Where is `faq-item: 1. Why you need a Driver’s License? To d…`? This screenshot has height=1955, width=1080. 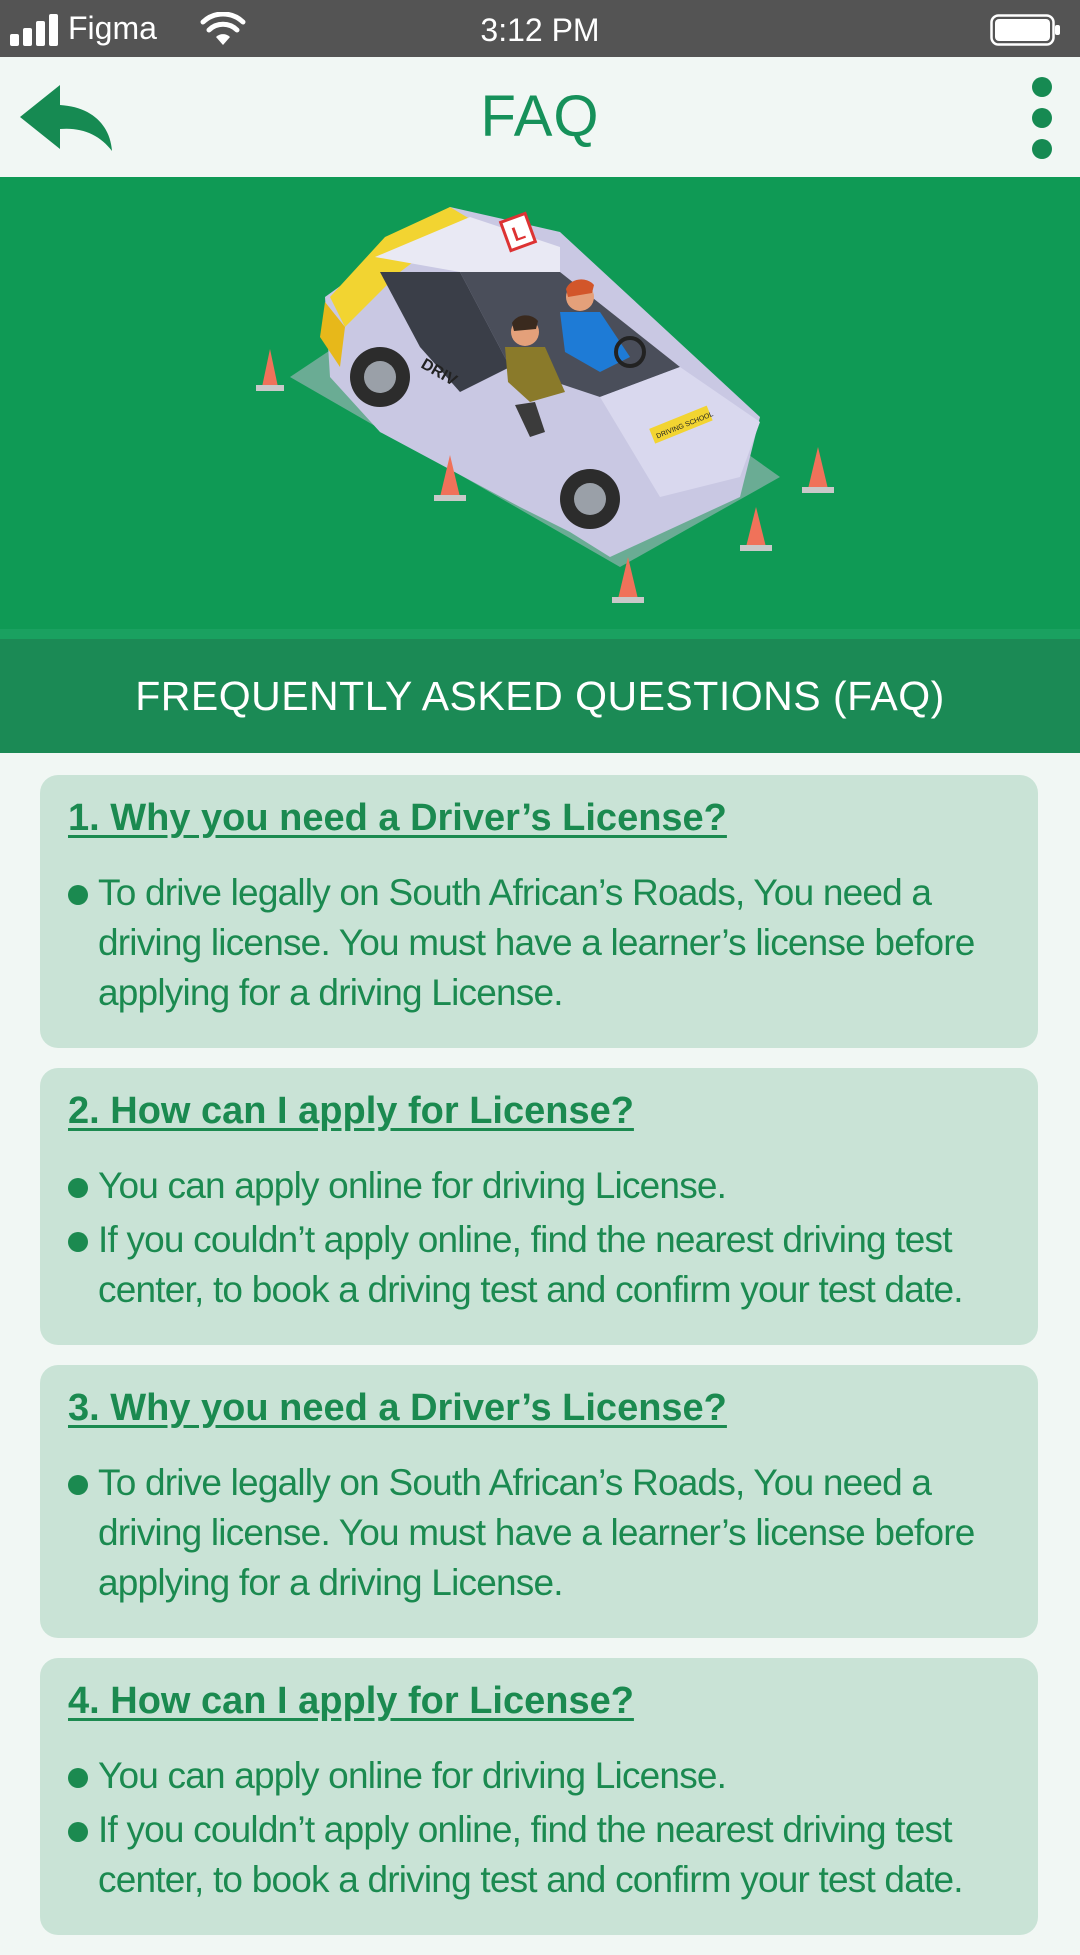
faq-item: 1. Why you need a Driver’s License? To d… is located at coordinates (539, 911).